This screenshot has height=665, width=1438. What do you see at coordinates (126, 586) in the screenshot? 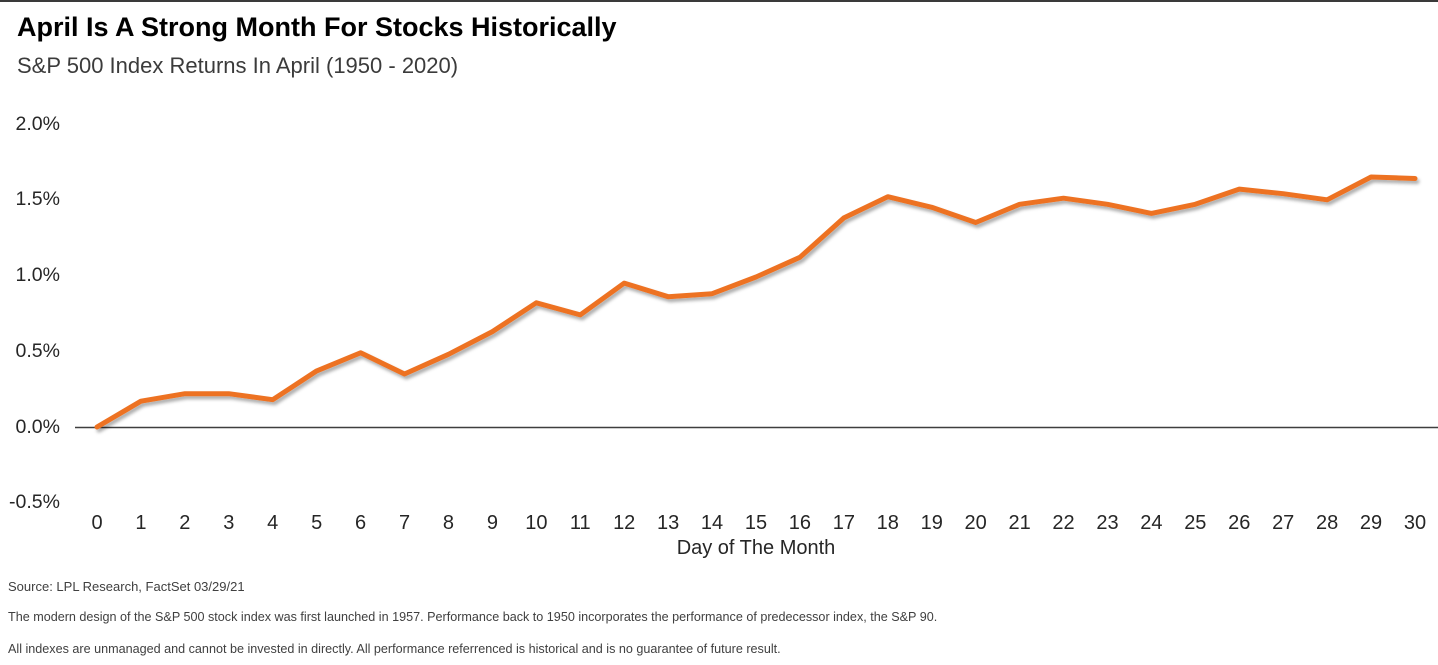
I see `source-note: Source: LPL Research, FactSet 03/29/21` at bounding box center [126, 586].